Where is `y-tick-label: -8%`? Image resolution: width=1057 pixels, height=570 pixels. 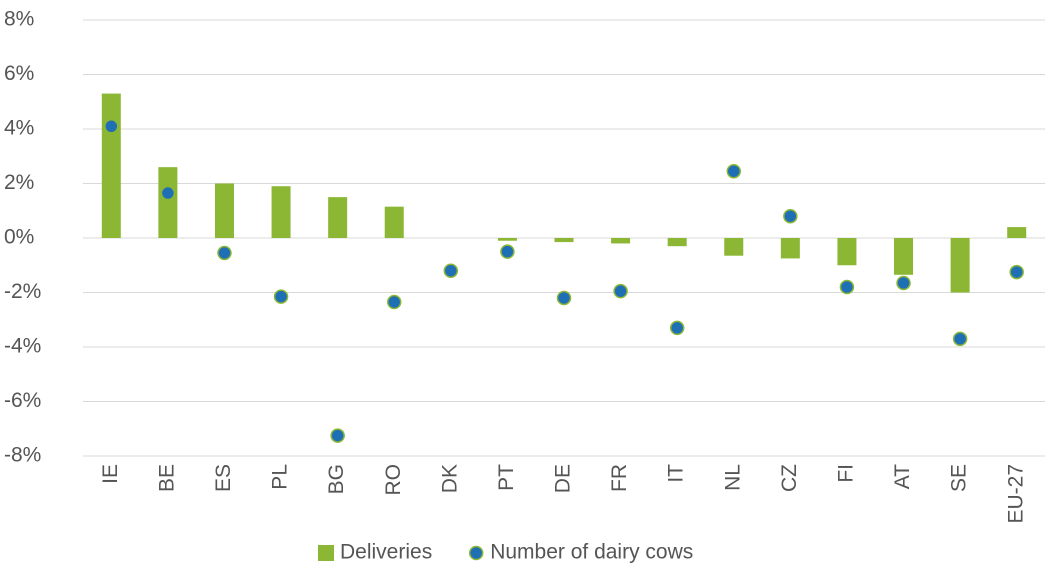
y-tick-label: -8% is located at coordinates (22, 455).